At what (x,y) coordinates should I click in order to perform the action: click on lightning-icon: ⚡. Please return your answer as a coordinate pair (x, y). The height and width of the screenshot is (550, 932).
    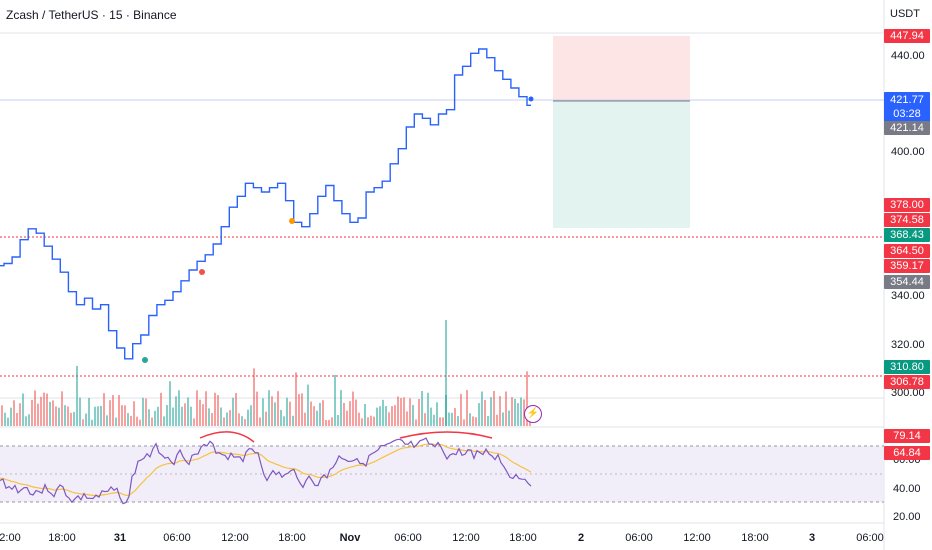
    Looking at the image, I should click on (533, 414).